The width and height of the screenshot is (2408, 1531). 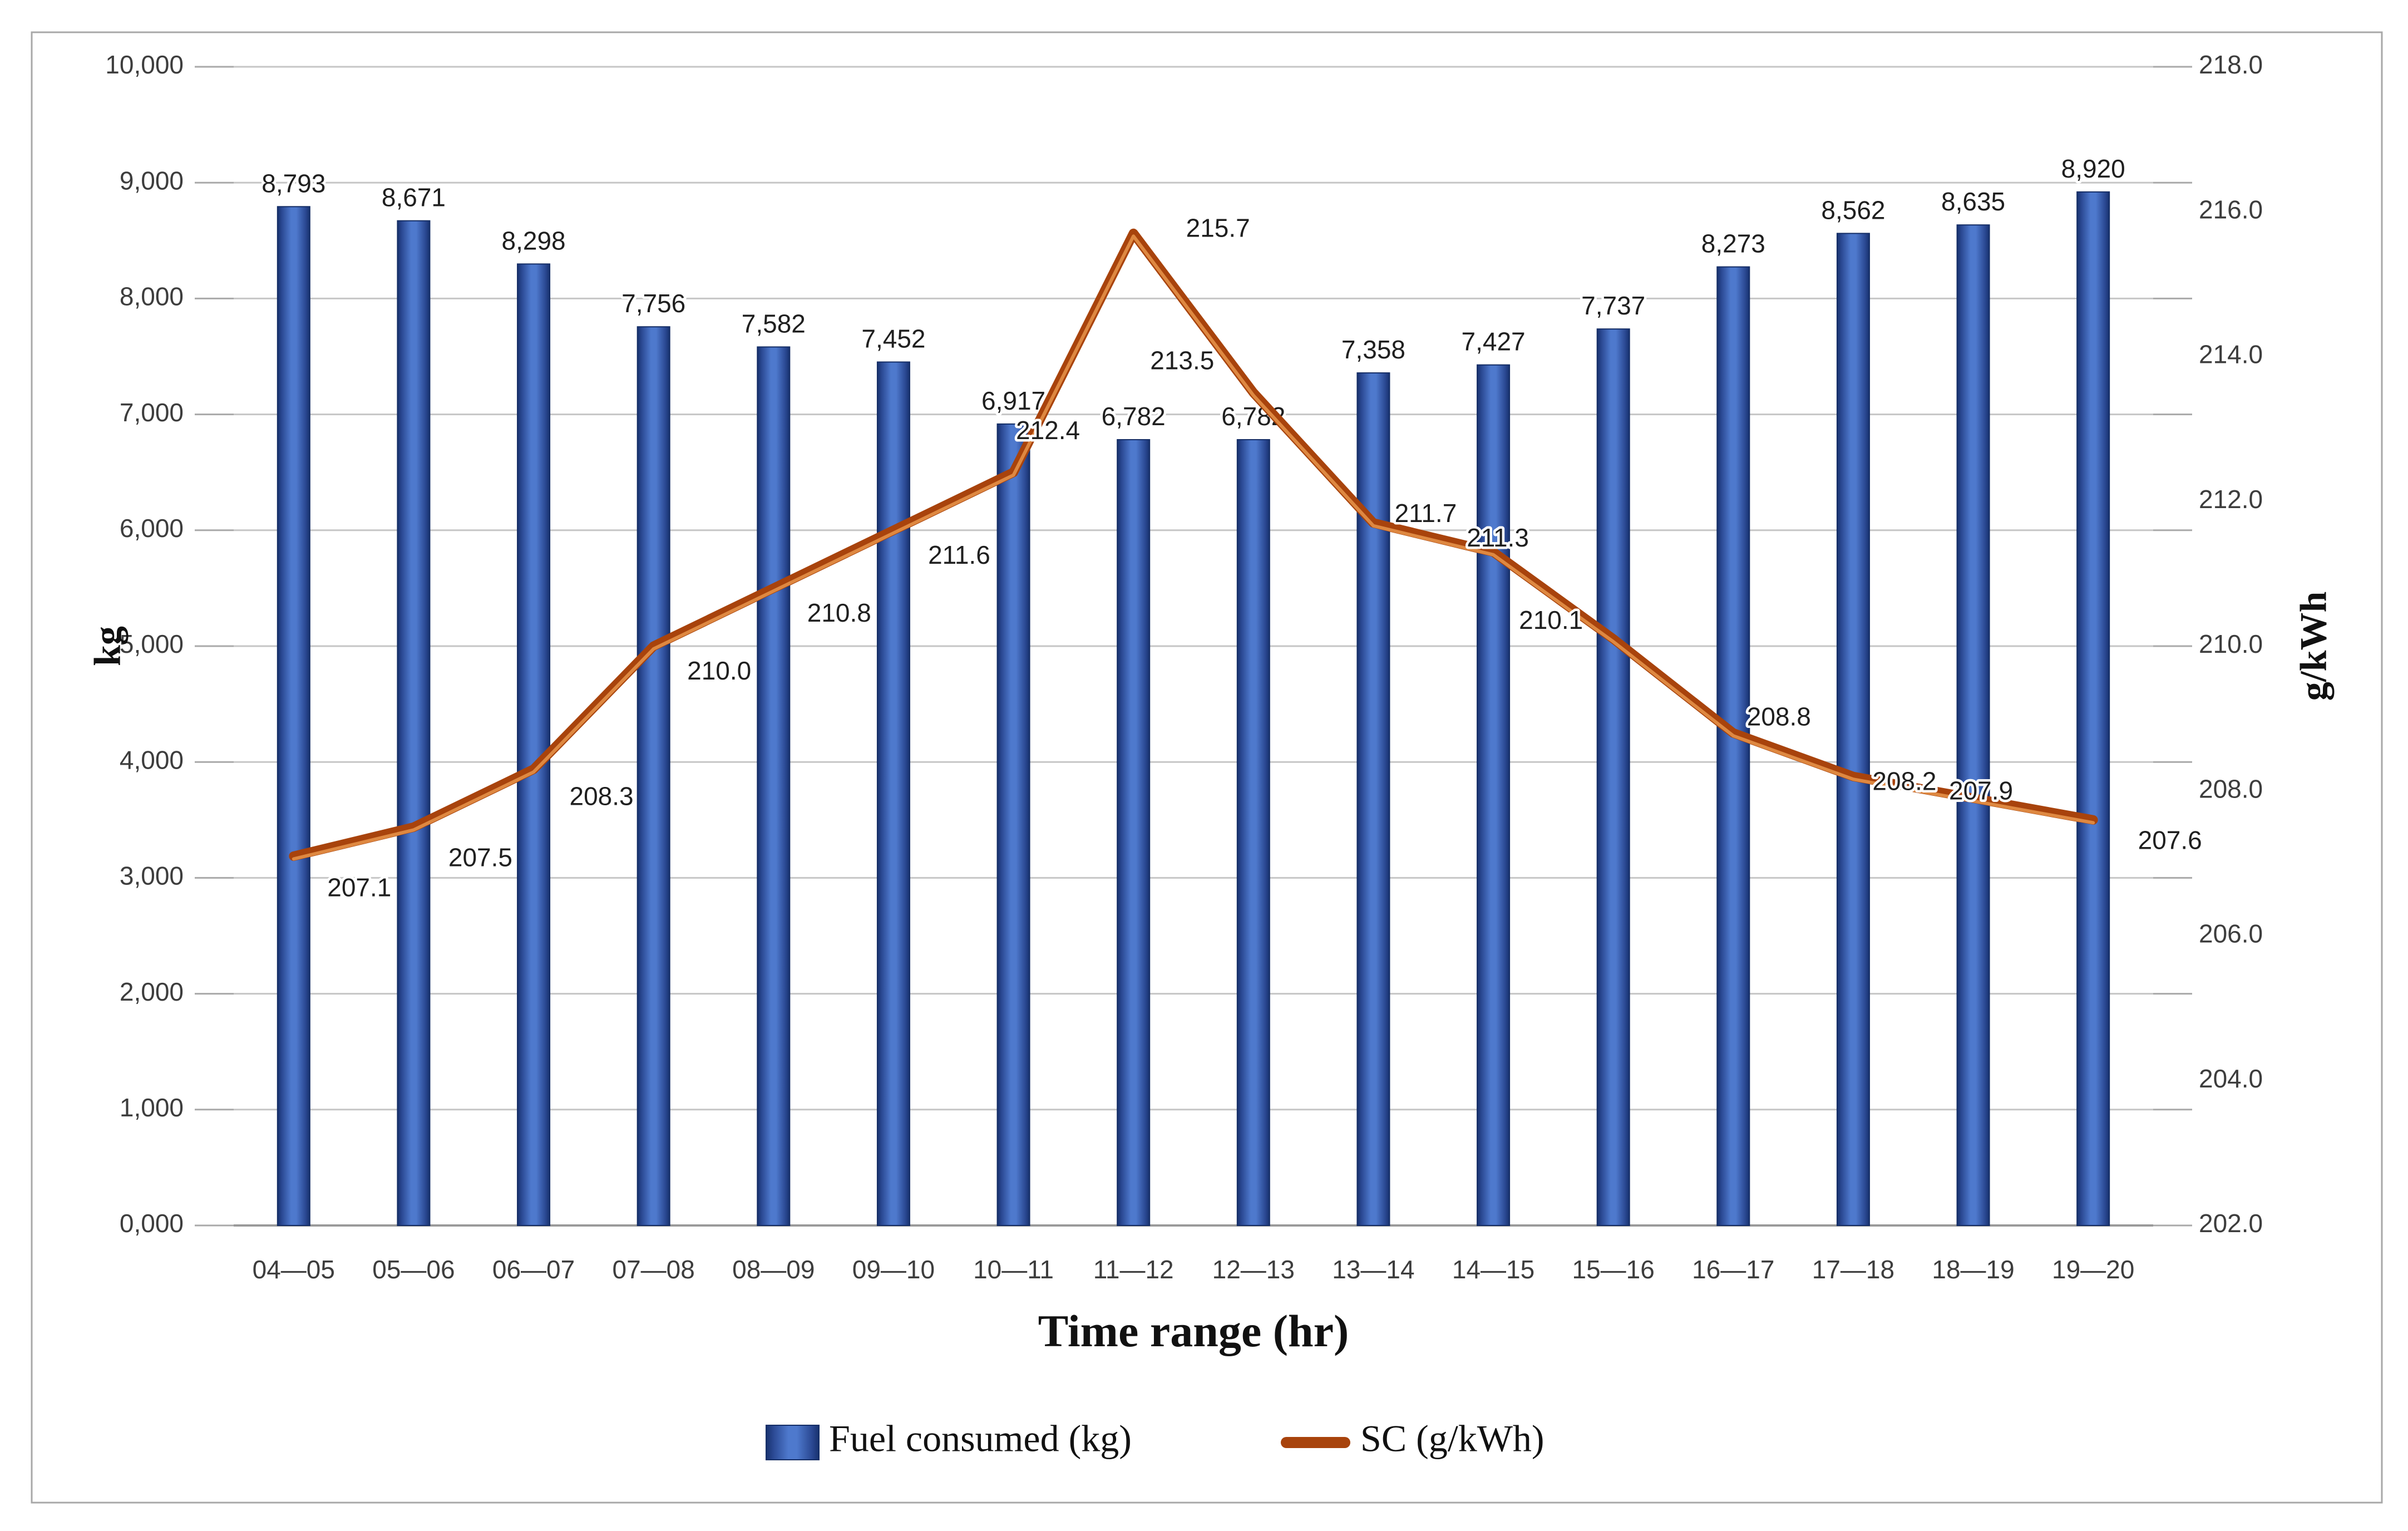 What do you see at coordinates (2231, 1078) in the screenshot?
I see `right-axis-tick-label: 204.0` at bounding box center [2231, 1078].